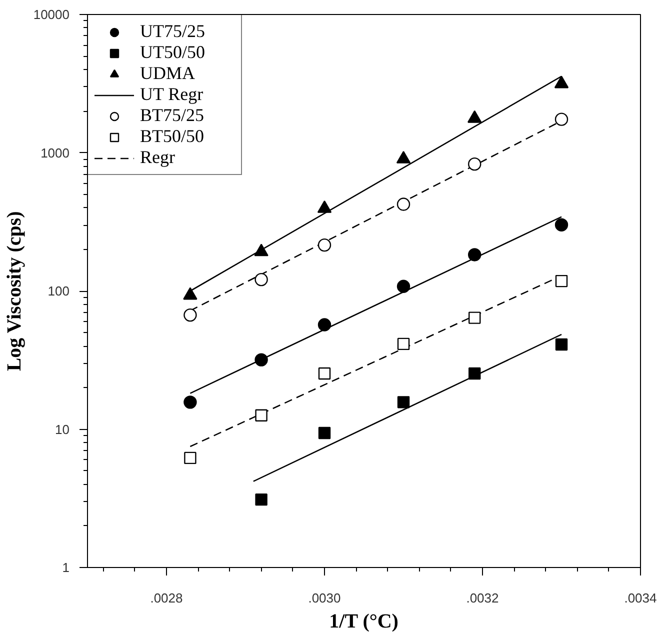 The width and height of the screenshot is (658, 635). I want to click on x-tick-label: .0028, so click(166, 598).